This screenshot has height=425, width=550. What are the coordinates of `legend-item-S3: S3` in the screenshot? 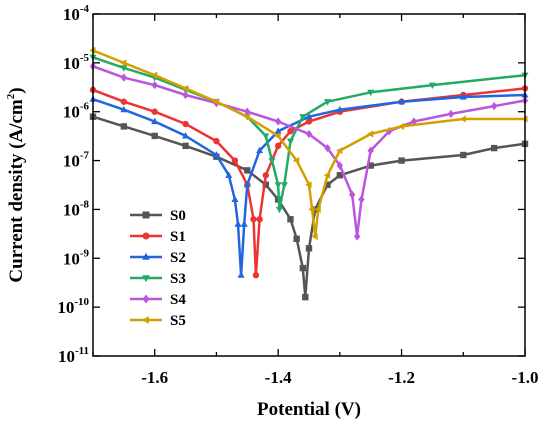 It's located at (158, 279).